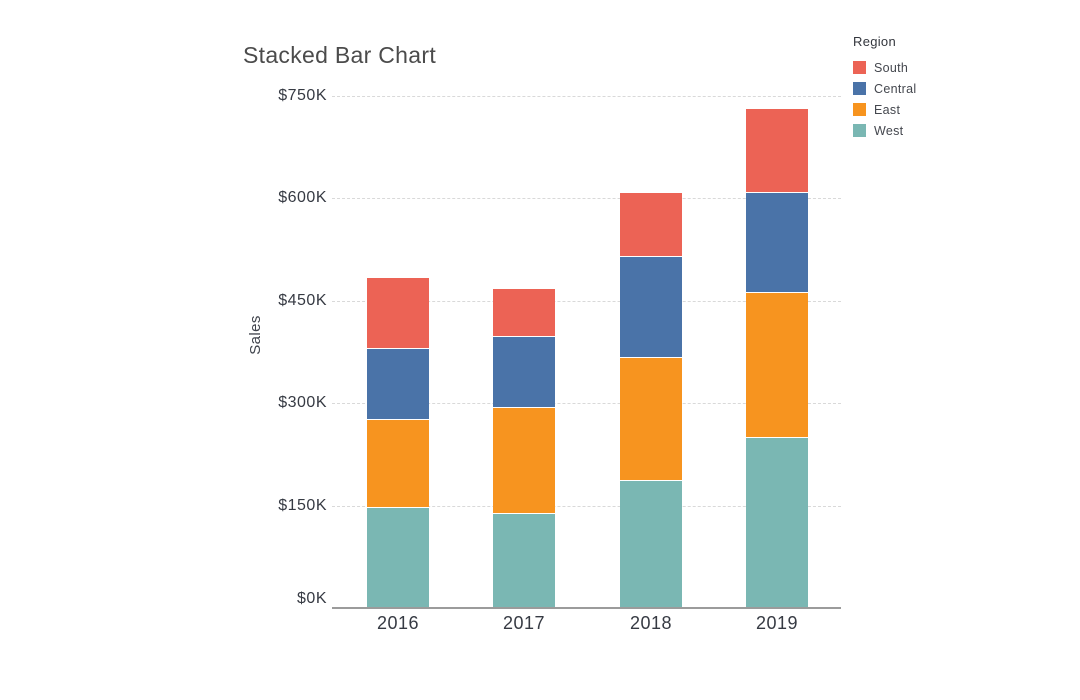  What do you see at coordinates (891, 67) in the screenshot?
I see `legend-item-label: South` at bounding box center [891, 67].